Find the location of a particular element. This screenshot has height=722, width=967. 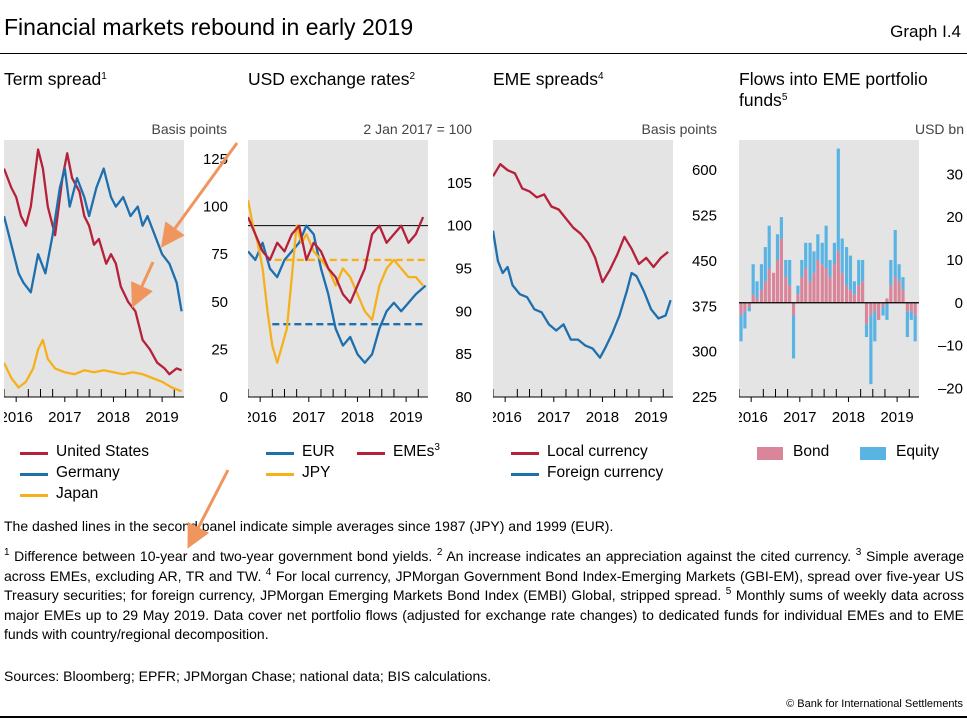

y-tick-label: 80 is located at coordinates (463, 397).